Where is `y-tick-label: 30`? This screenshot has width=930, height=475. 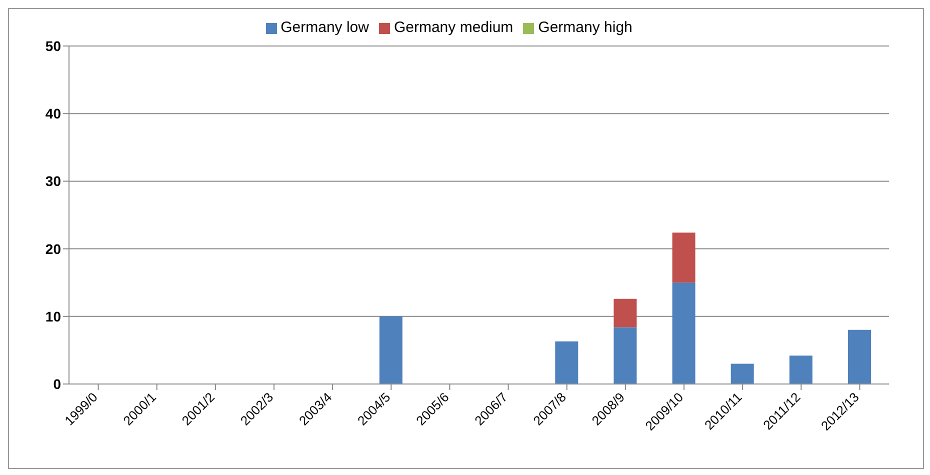
y-tick-label: 30 is located at coordinates (53, 181).